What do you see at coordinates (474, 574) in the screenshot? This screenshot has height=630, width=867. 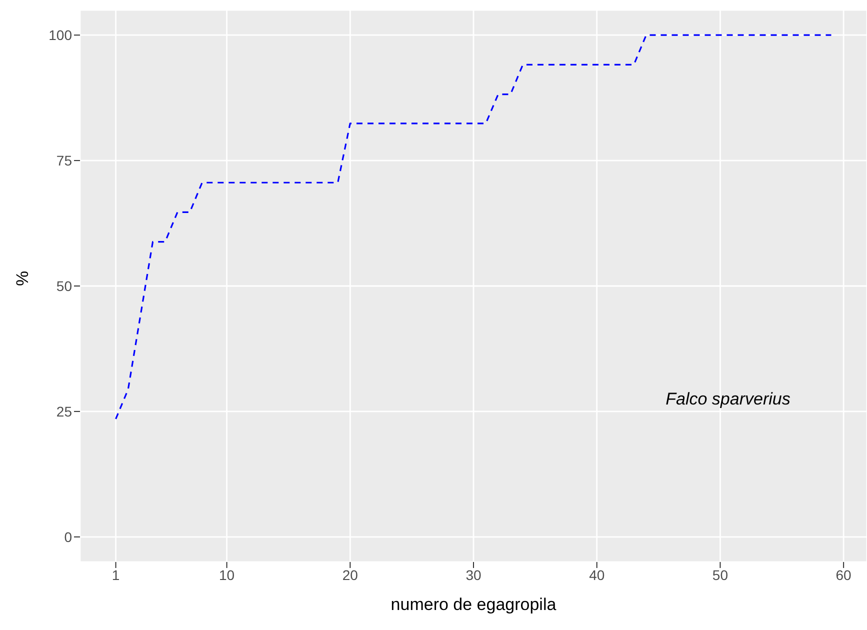 I see `x-tick-label: 30` at bounding box center [474, 574].